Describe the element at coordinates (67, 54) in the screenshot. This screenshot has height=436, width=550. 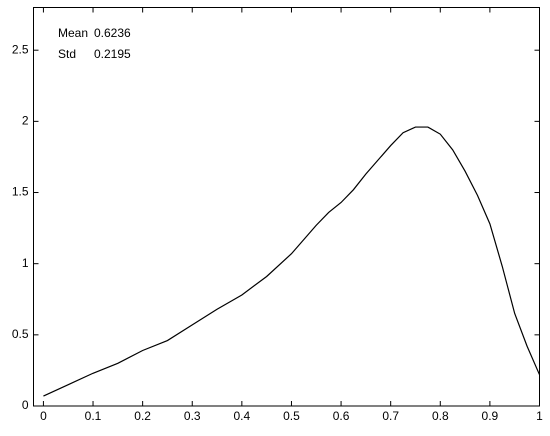
I see `annotation-label: Std` at that location.